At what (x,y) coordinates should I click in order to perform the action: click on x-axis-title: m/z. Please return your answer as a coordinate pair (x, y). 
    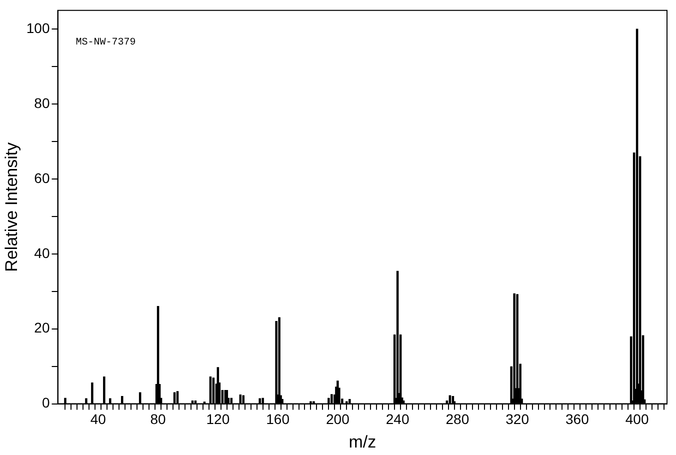
    Looking at the image, I should click on (362, 442).